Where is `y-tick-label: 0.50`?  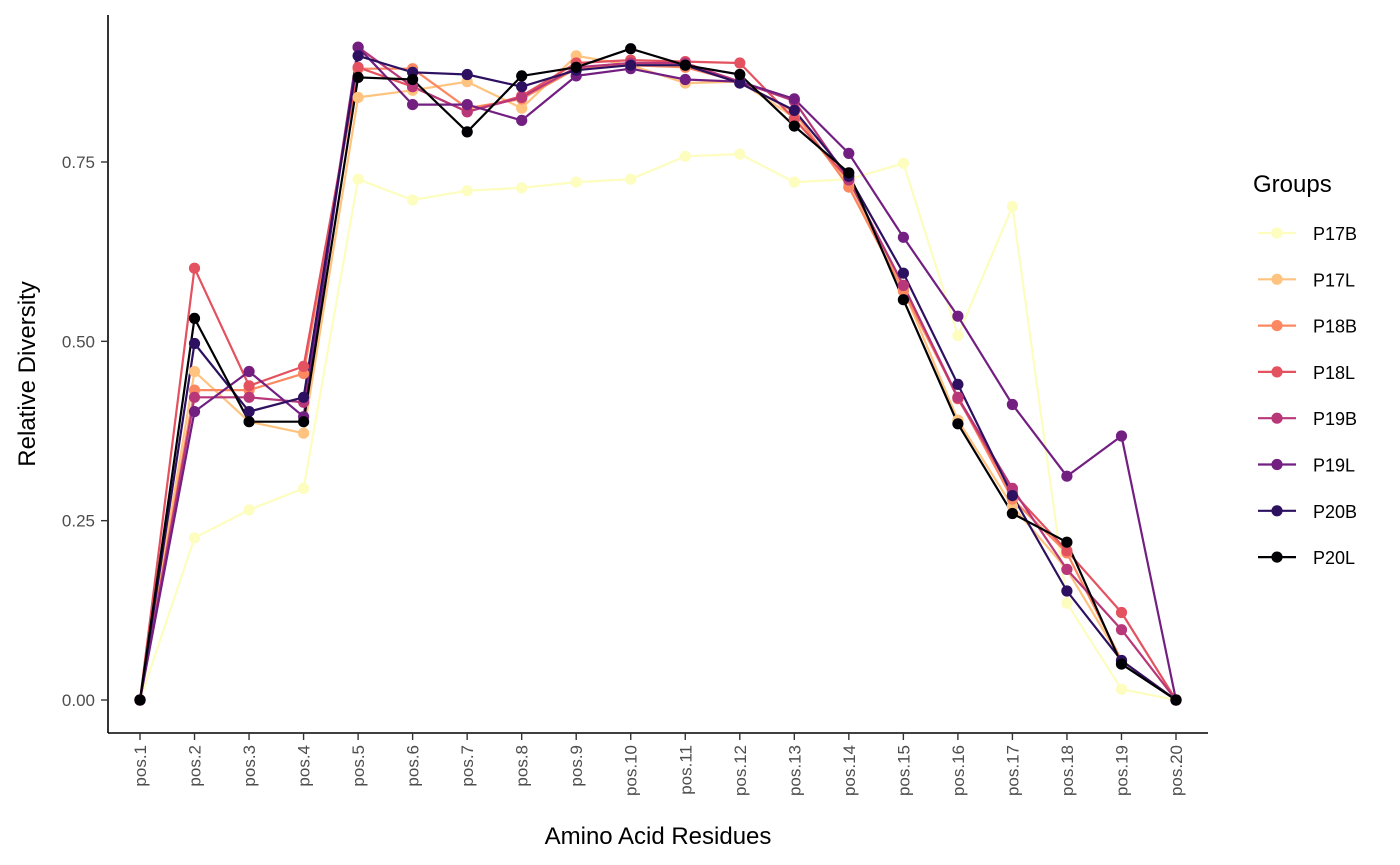 y-tick-label: 0.50 is located at coordinates (78, 341).